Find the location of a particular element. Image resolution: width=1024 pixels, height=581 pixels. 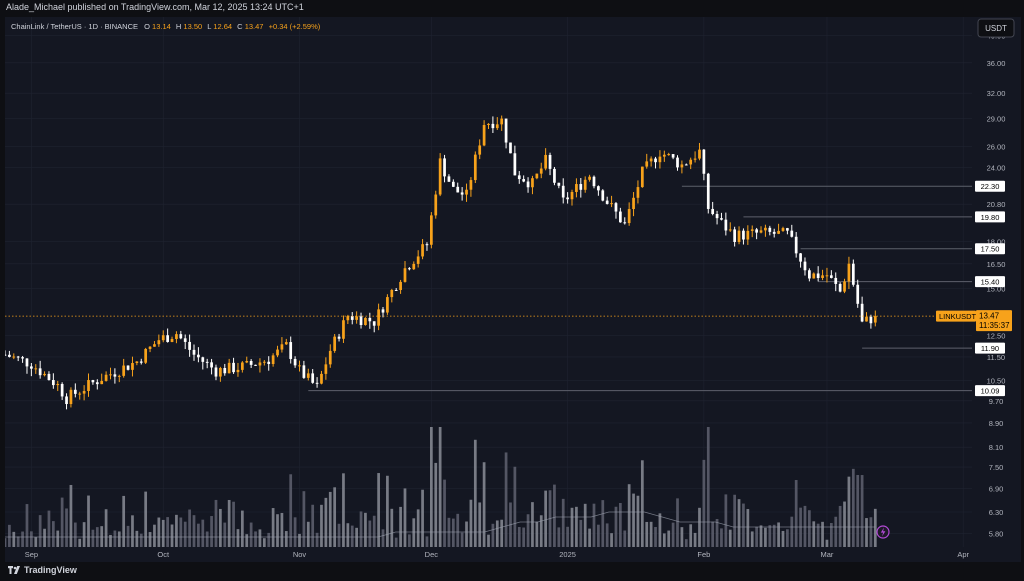

x-tick-label: Feb is located at coordinates (703, 554).